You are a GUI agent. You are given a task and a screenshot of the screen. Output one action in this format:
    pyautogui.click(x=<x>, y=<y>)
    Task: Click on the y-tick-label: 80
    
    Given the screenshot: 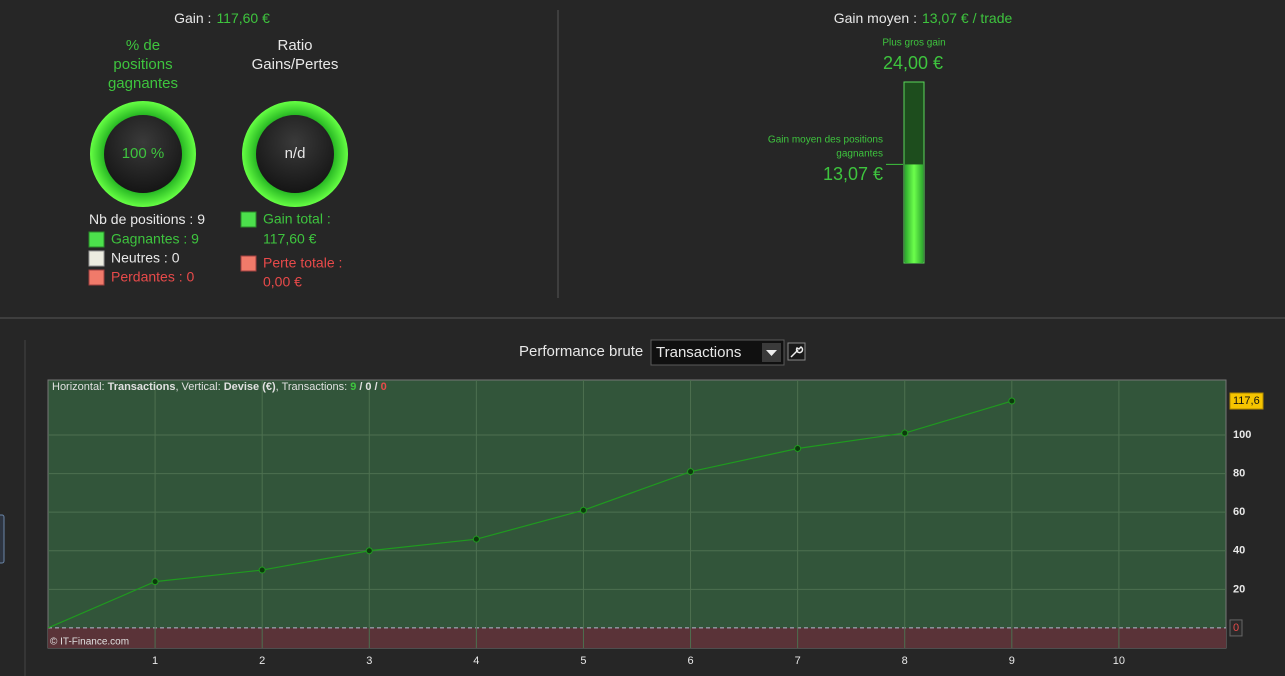 What is the action you would take?
    pyautogui.click(x=1239, y=473)
    